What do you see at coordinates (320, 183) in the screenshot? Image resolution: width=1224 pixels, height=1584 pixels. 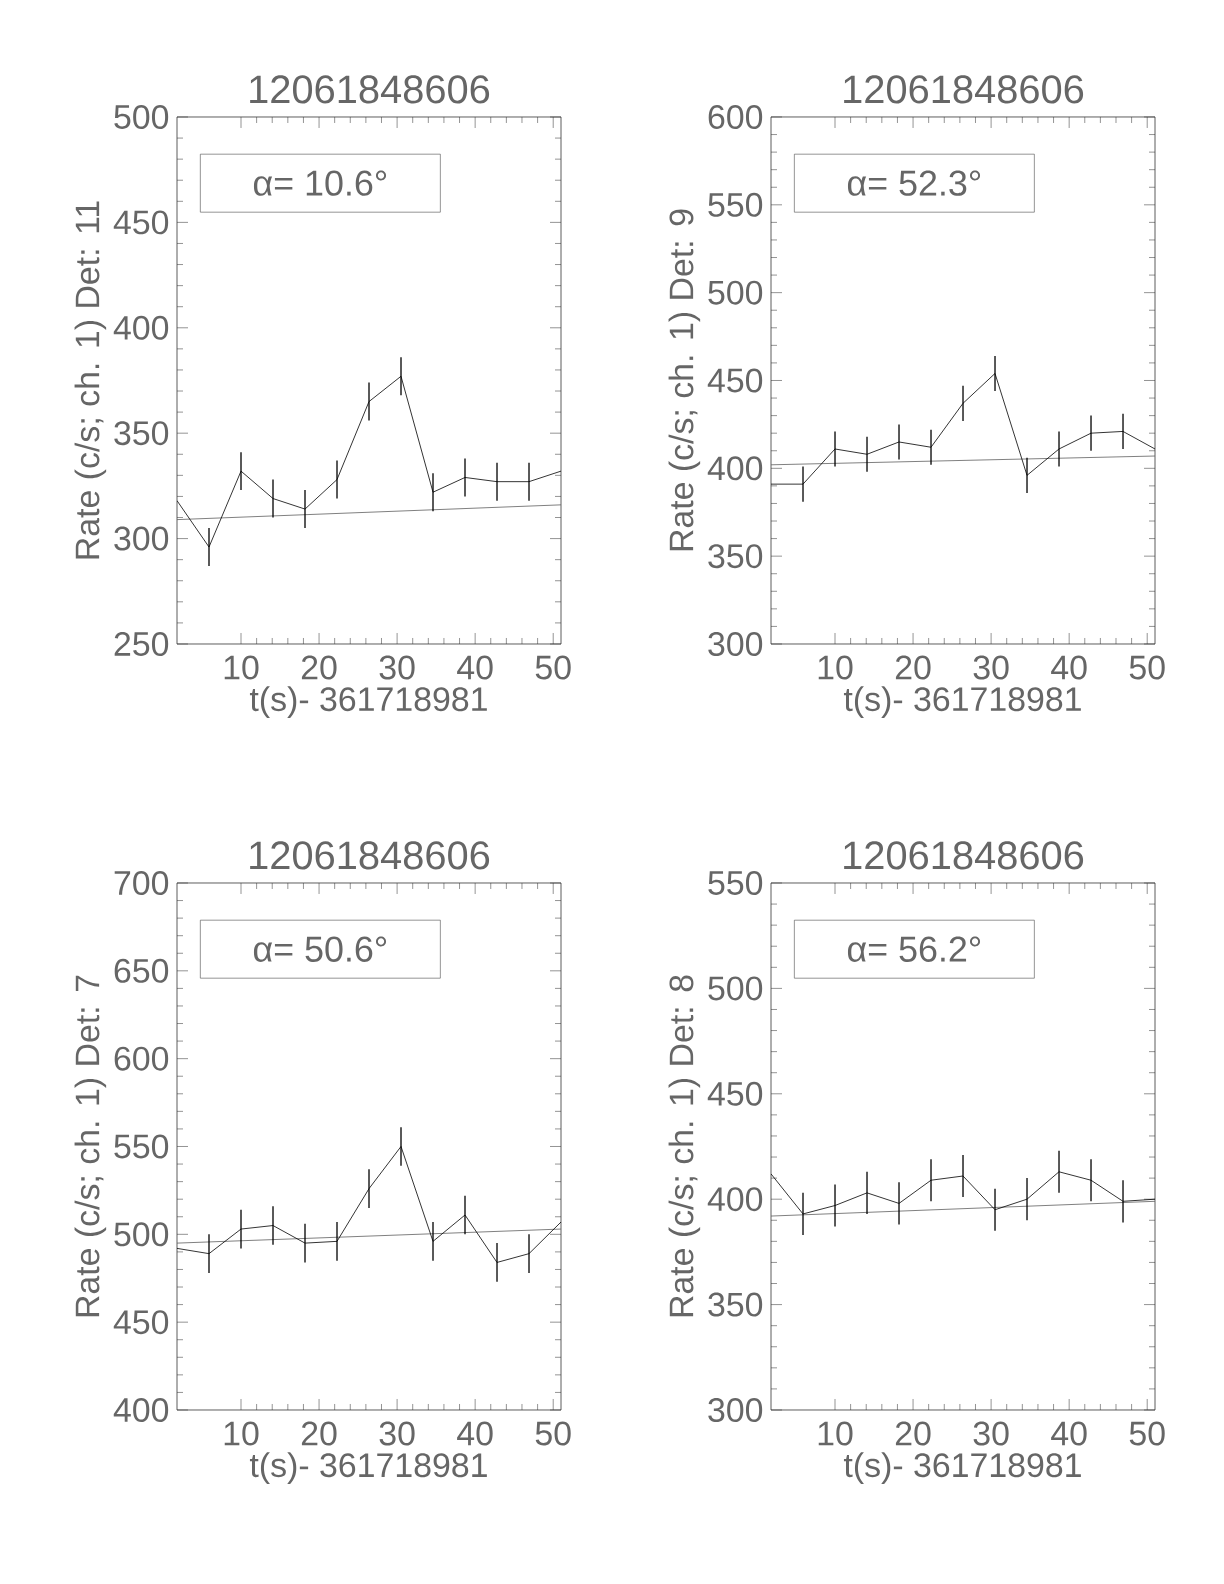 I see `annotation: α= 10.6°` at bounding box center [320, 183].